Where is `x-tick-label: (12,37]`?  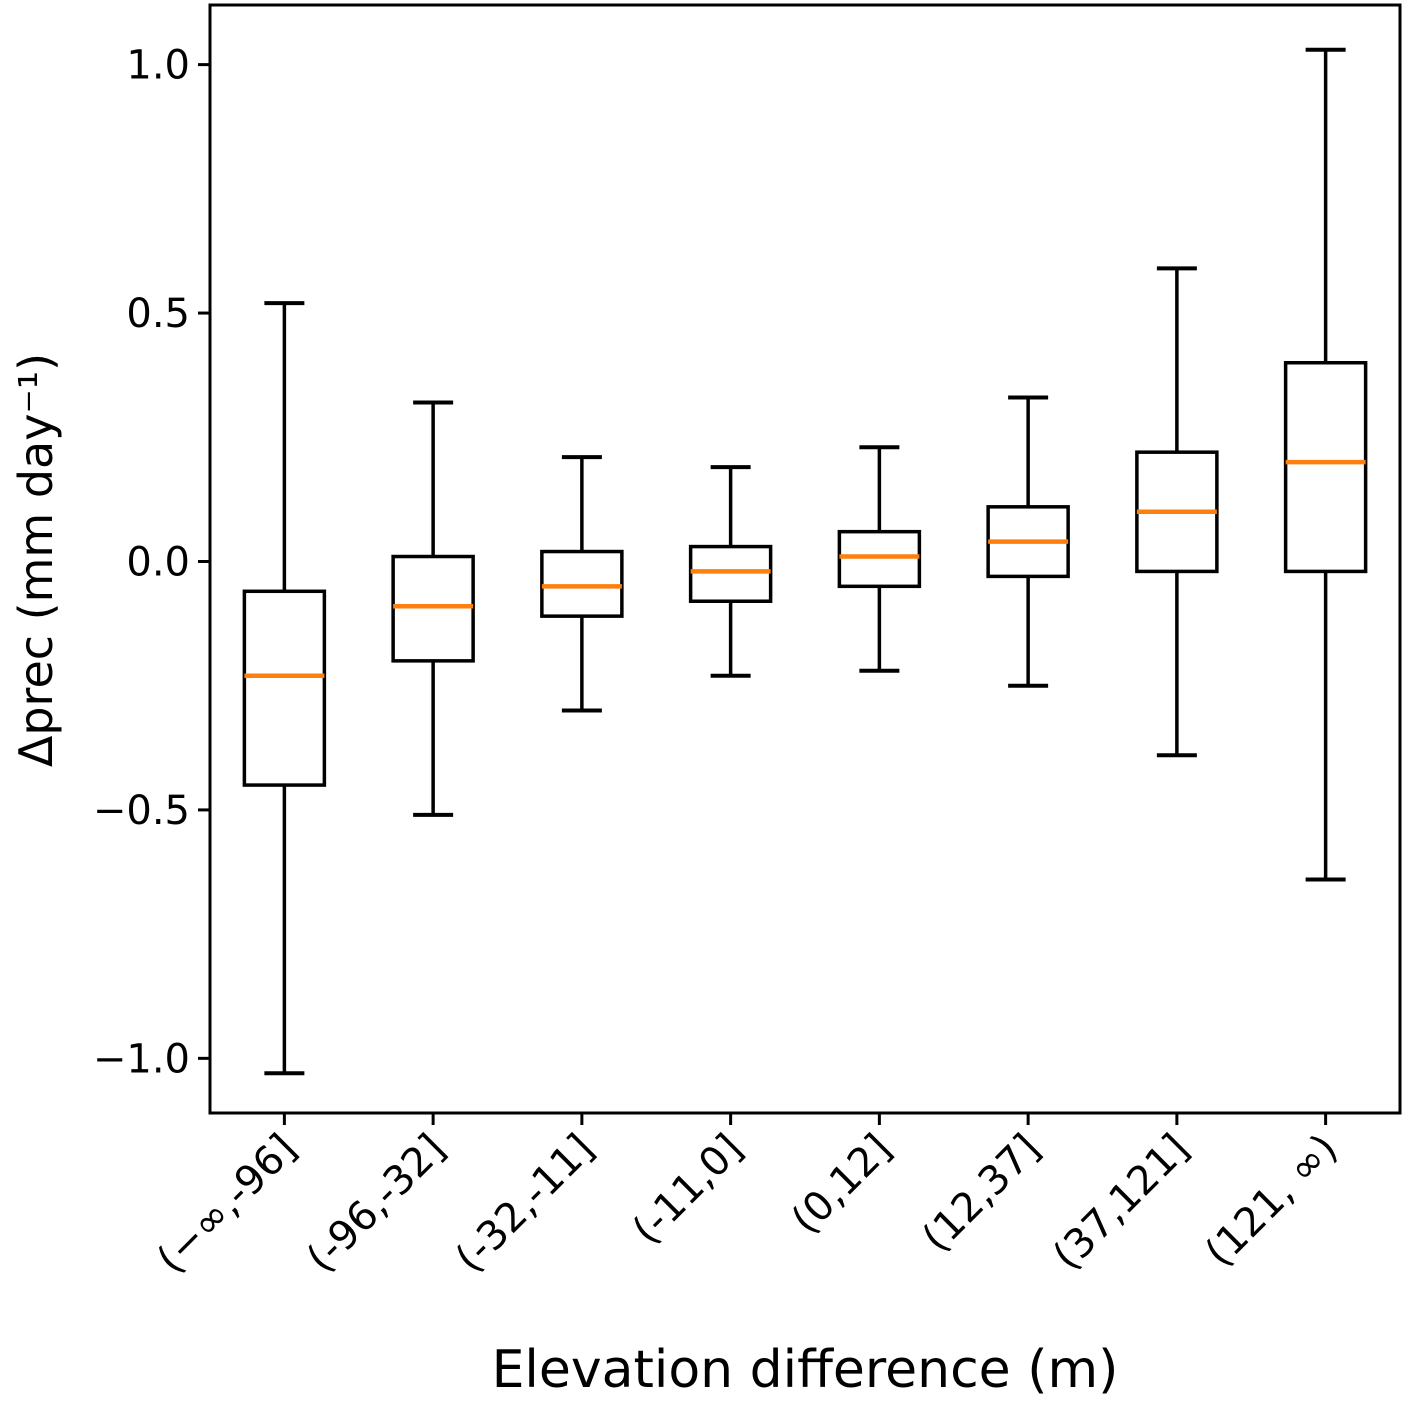
x-tick-label: (12,37] is located at coordinates (982, 1194).